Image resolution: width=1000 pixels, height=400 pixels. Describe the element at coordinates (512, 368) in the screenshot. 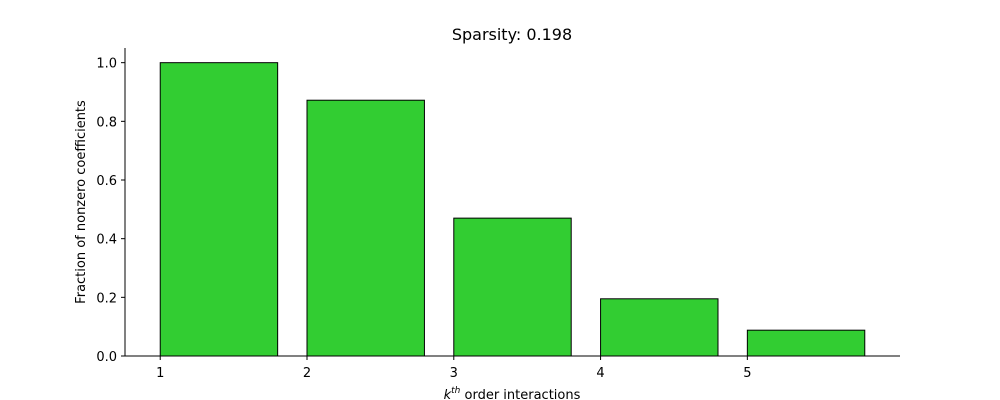

I see `x-axis: 1 2 3 4 5` at that location.